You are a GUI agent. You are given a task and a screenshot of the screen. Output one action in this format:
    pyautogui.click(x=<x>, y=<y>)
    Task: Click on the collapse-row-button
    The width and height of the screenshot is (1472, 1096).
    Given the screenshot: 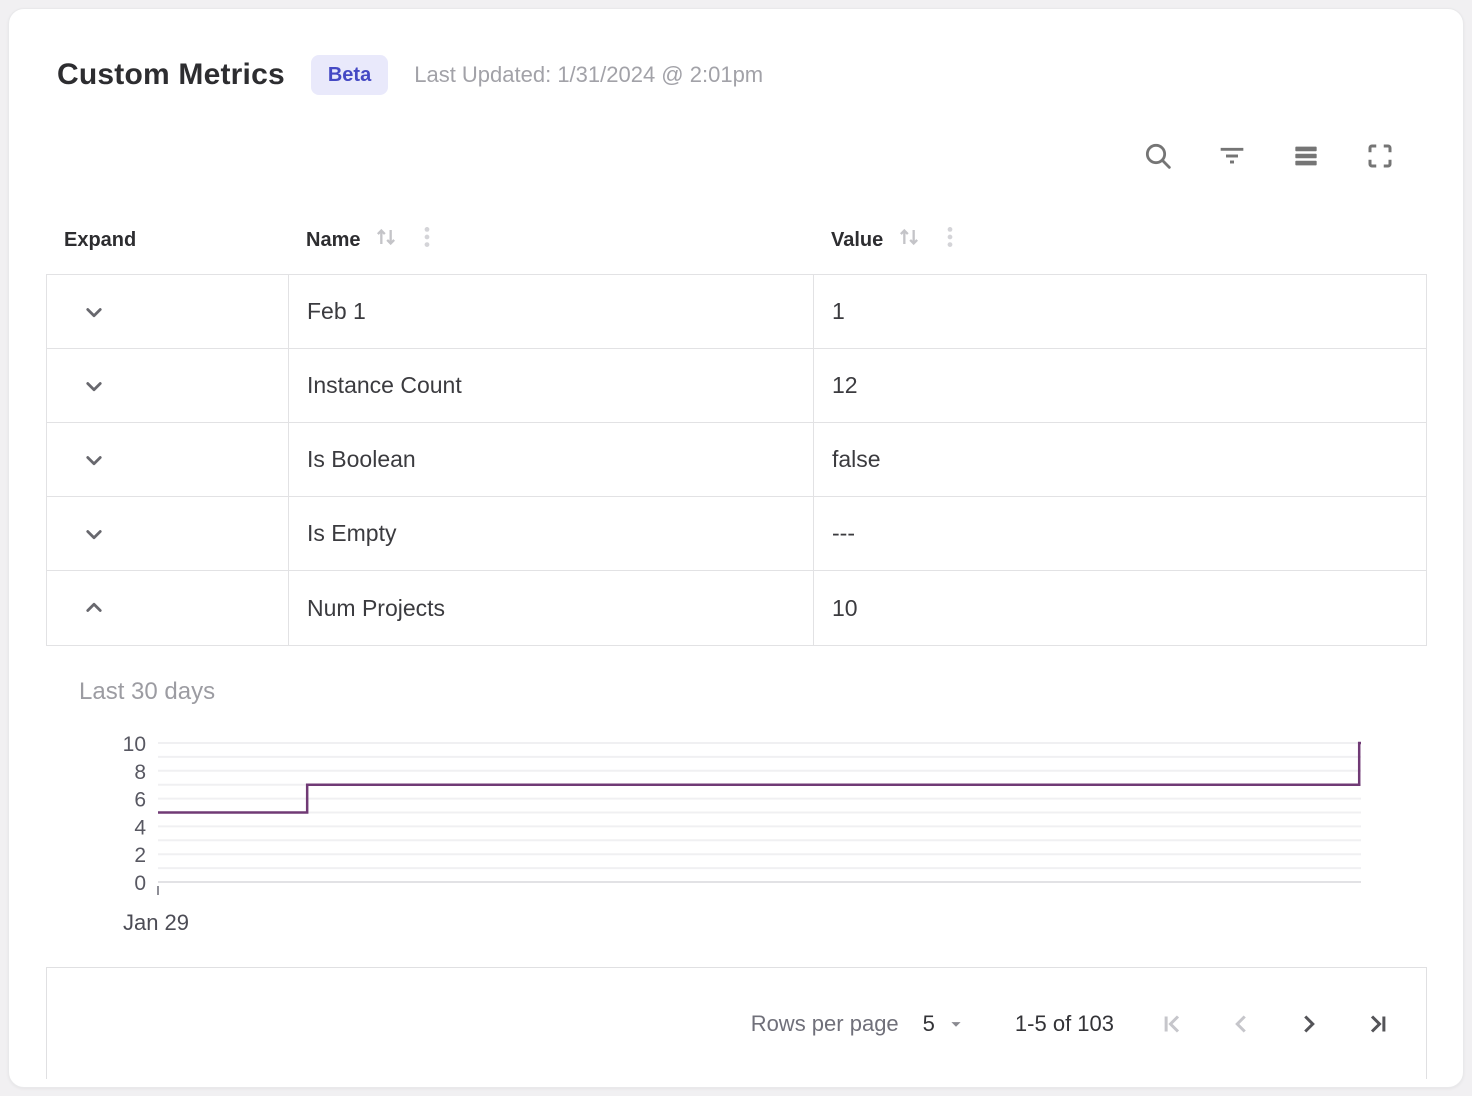 What is the action you would take?
    pyautogui.click(x=94, y=608)
    